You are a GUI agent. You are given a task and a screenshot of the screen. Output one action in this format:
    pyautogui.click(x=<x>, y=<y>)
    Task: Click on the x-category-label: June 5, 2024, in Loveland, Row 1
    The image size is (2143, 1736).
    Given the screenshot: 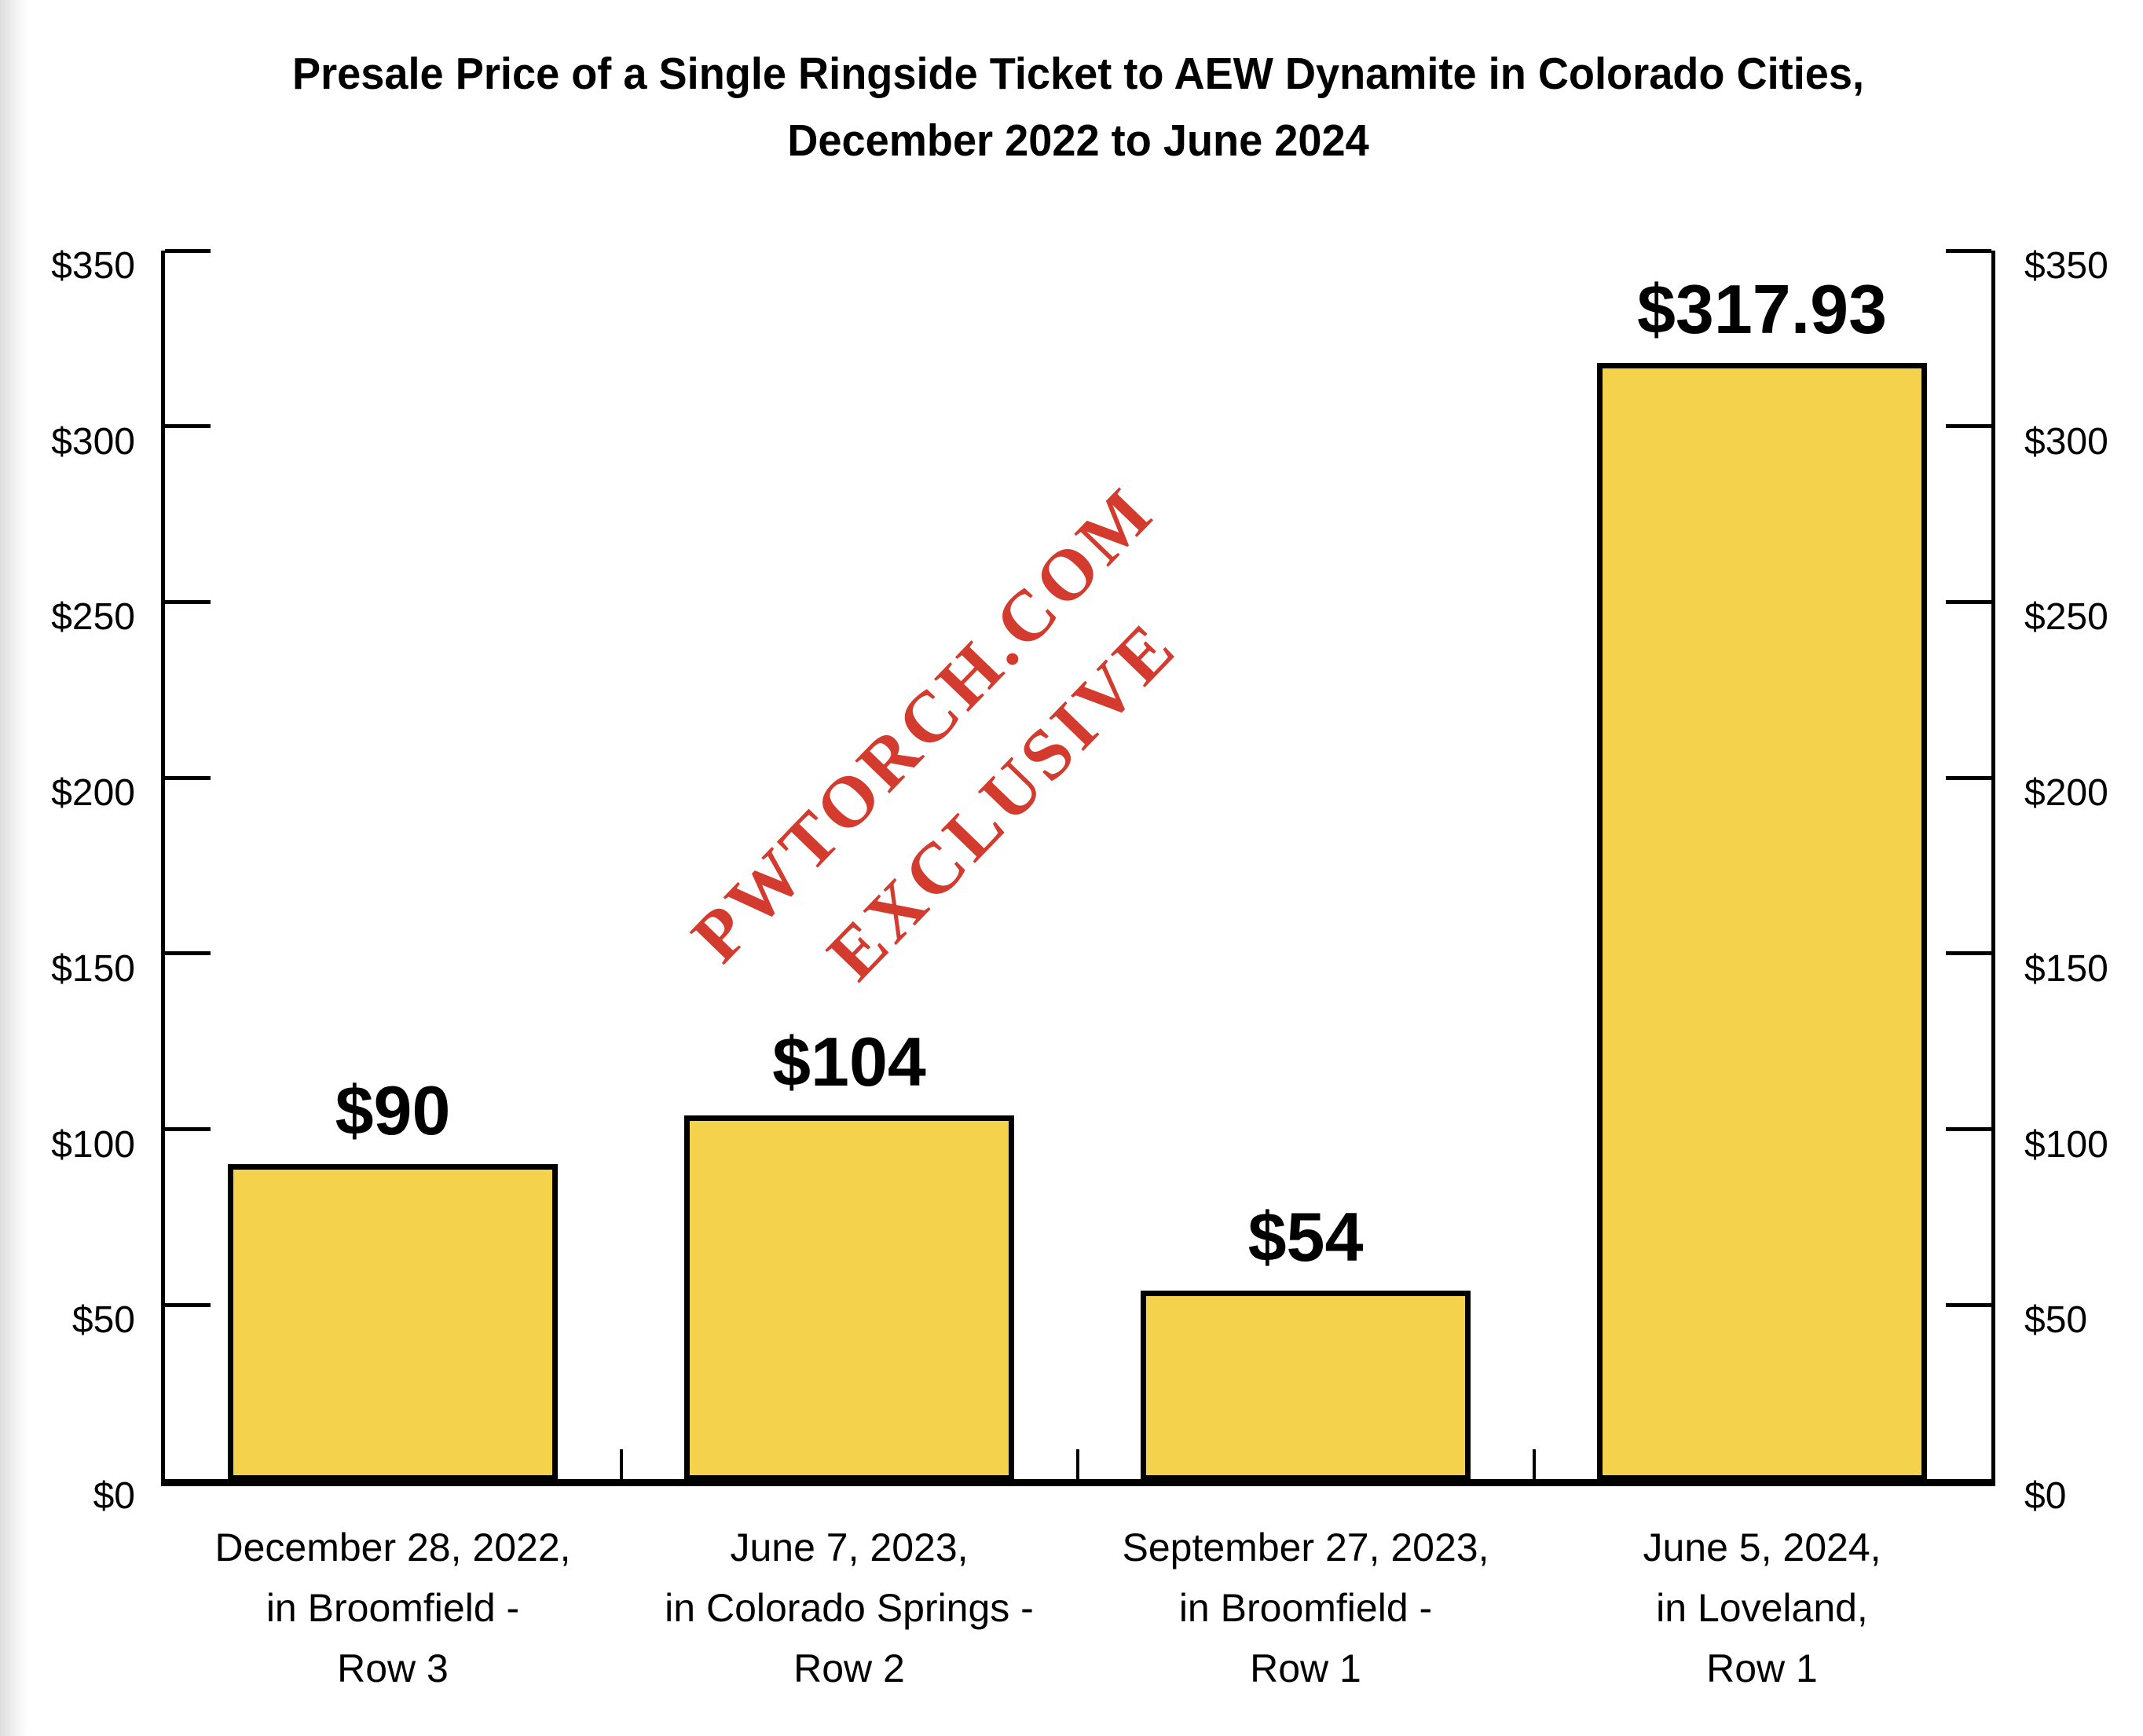 What is the action you would take?
    pyautogui.click(x=1762, y=1608)
    